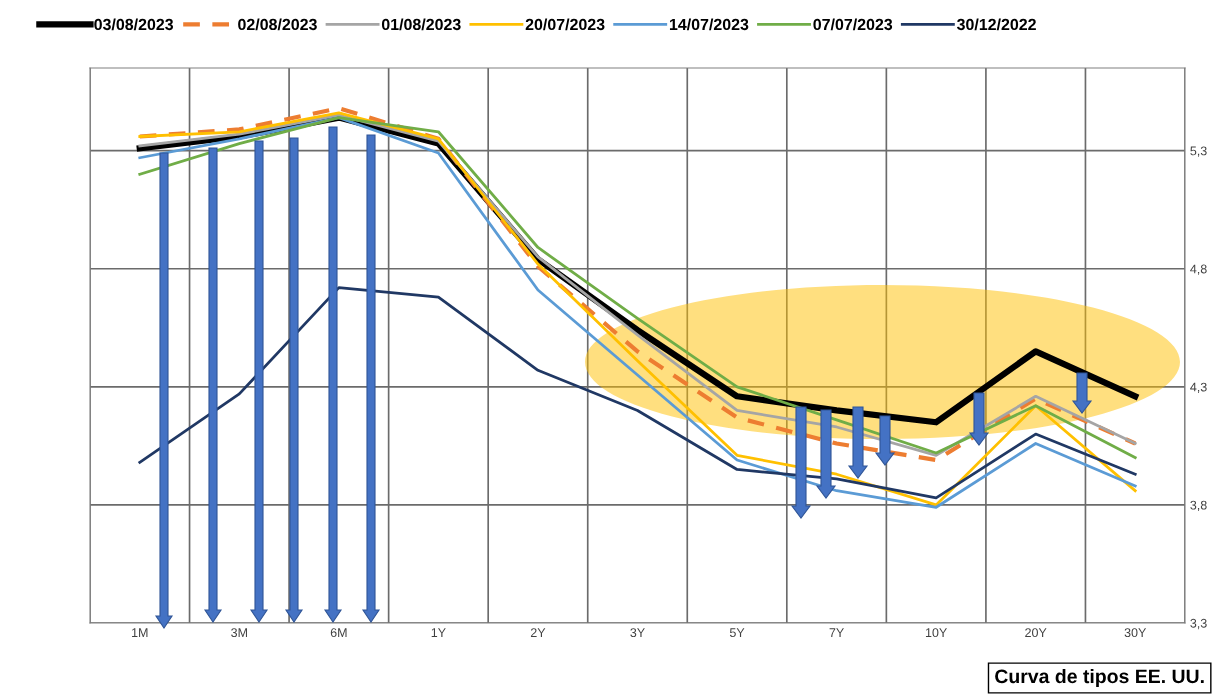  I want to click on x-tick-label: 1Y, so click(438, 632).